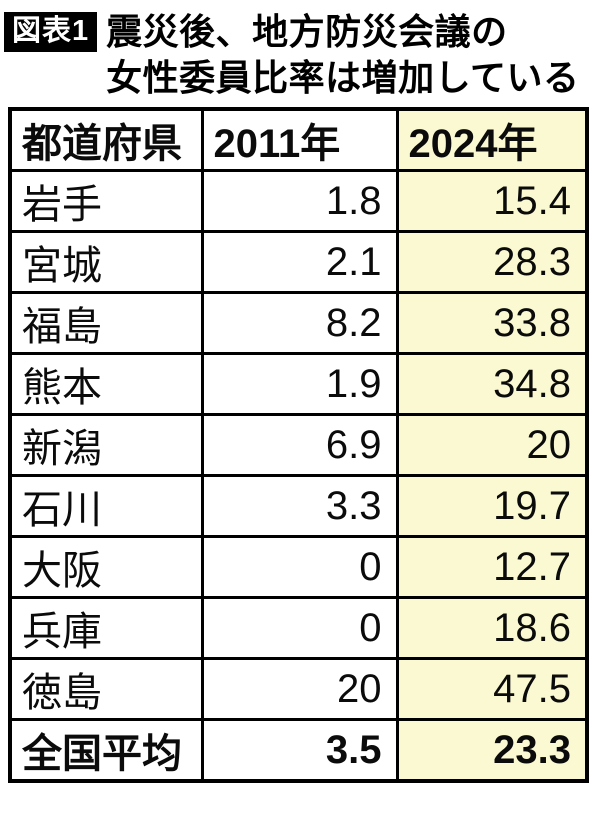 This screenshot has width=600, height=830. I want to click on table-row: 宮城 2.1 28.3, so click(298, 262).